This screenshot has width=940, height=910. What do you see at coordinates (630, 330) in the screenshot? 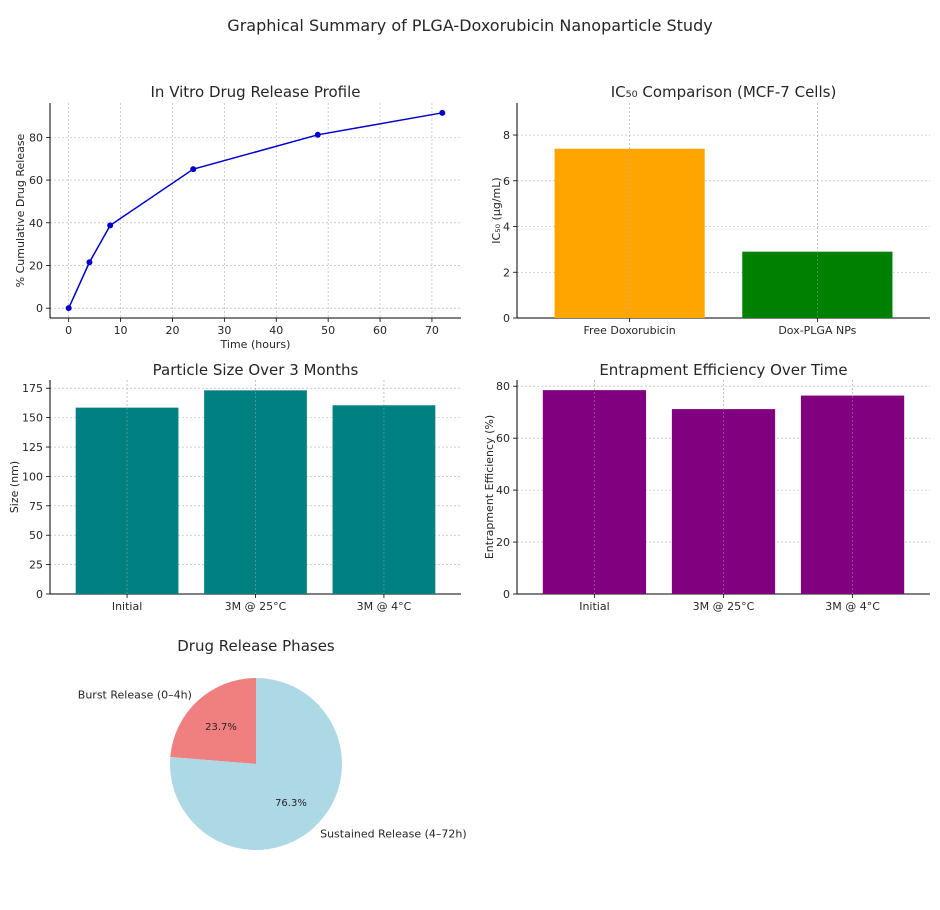
I see `x-tick-label: Free Doxorubicin` at bounding box center [630, 330].